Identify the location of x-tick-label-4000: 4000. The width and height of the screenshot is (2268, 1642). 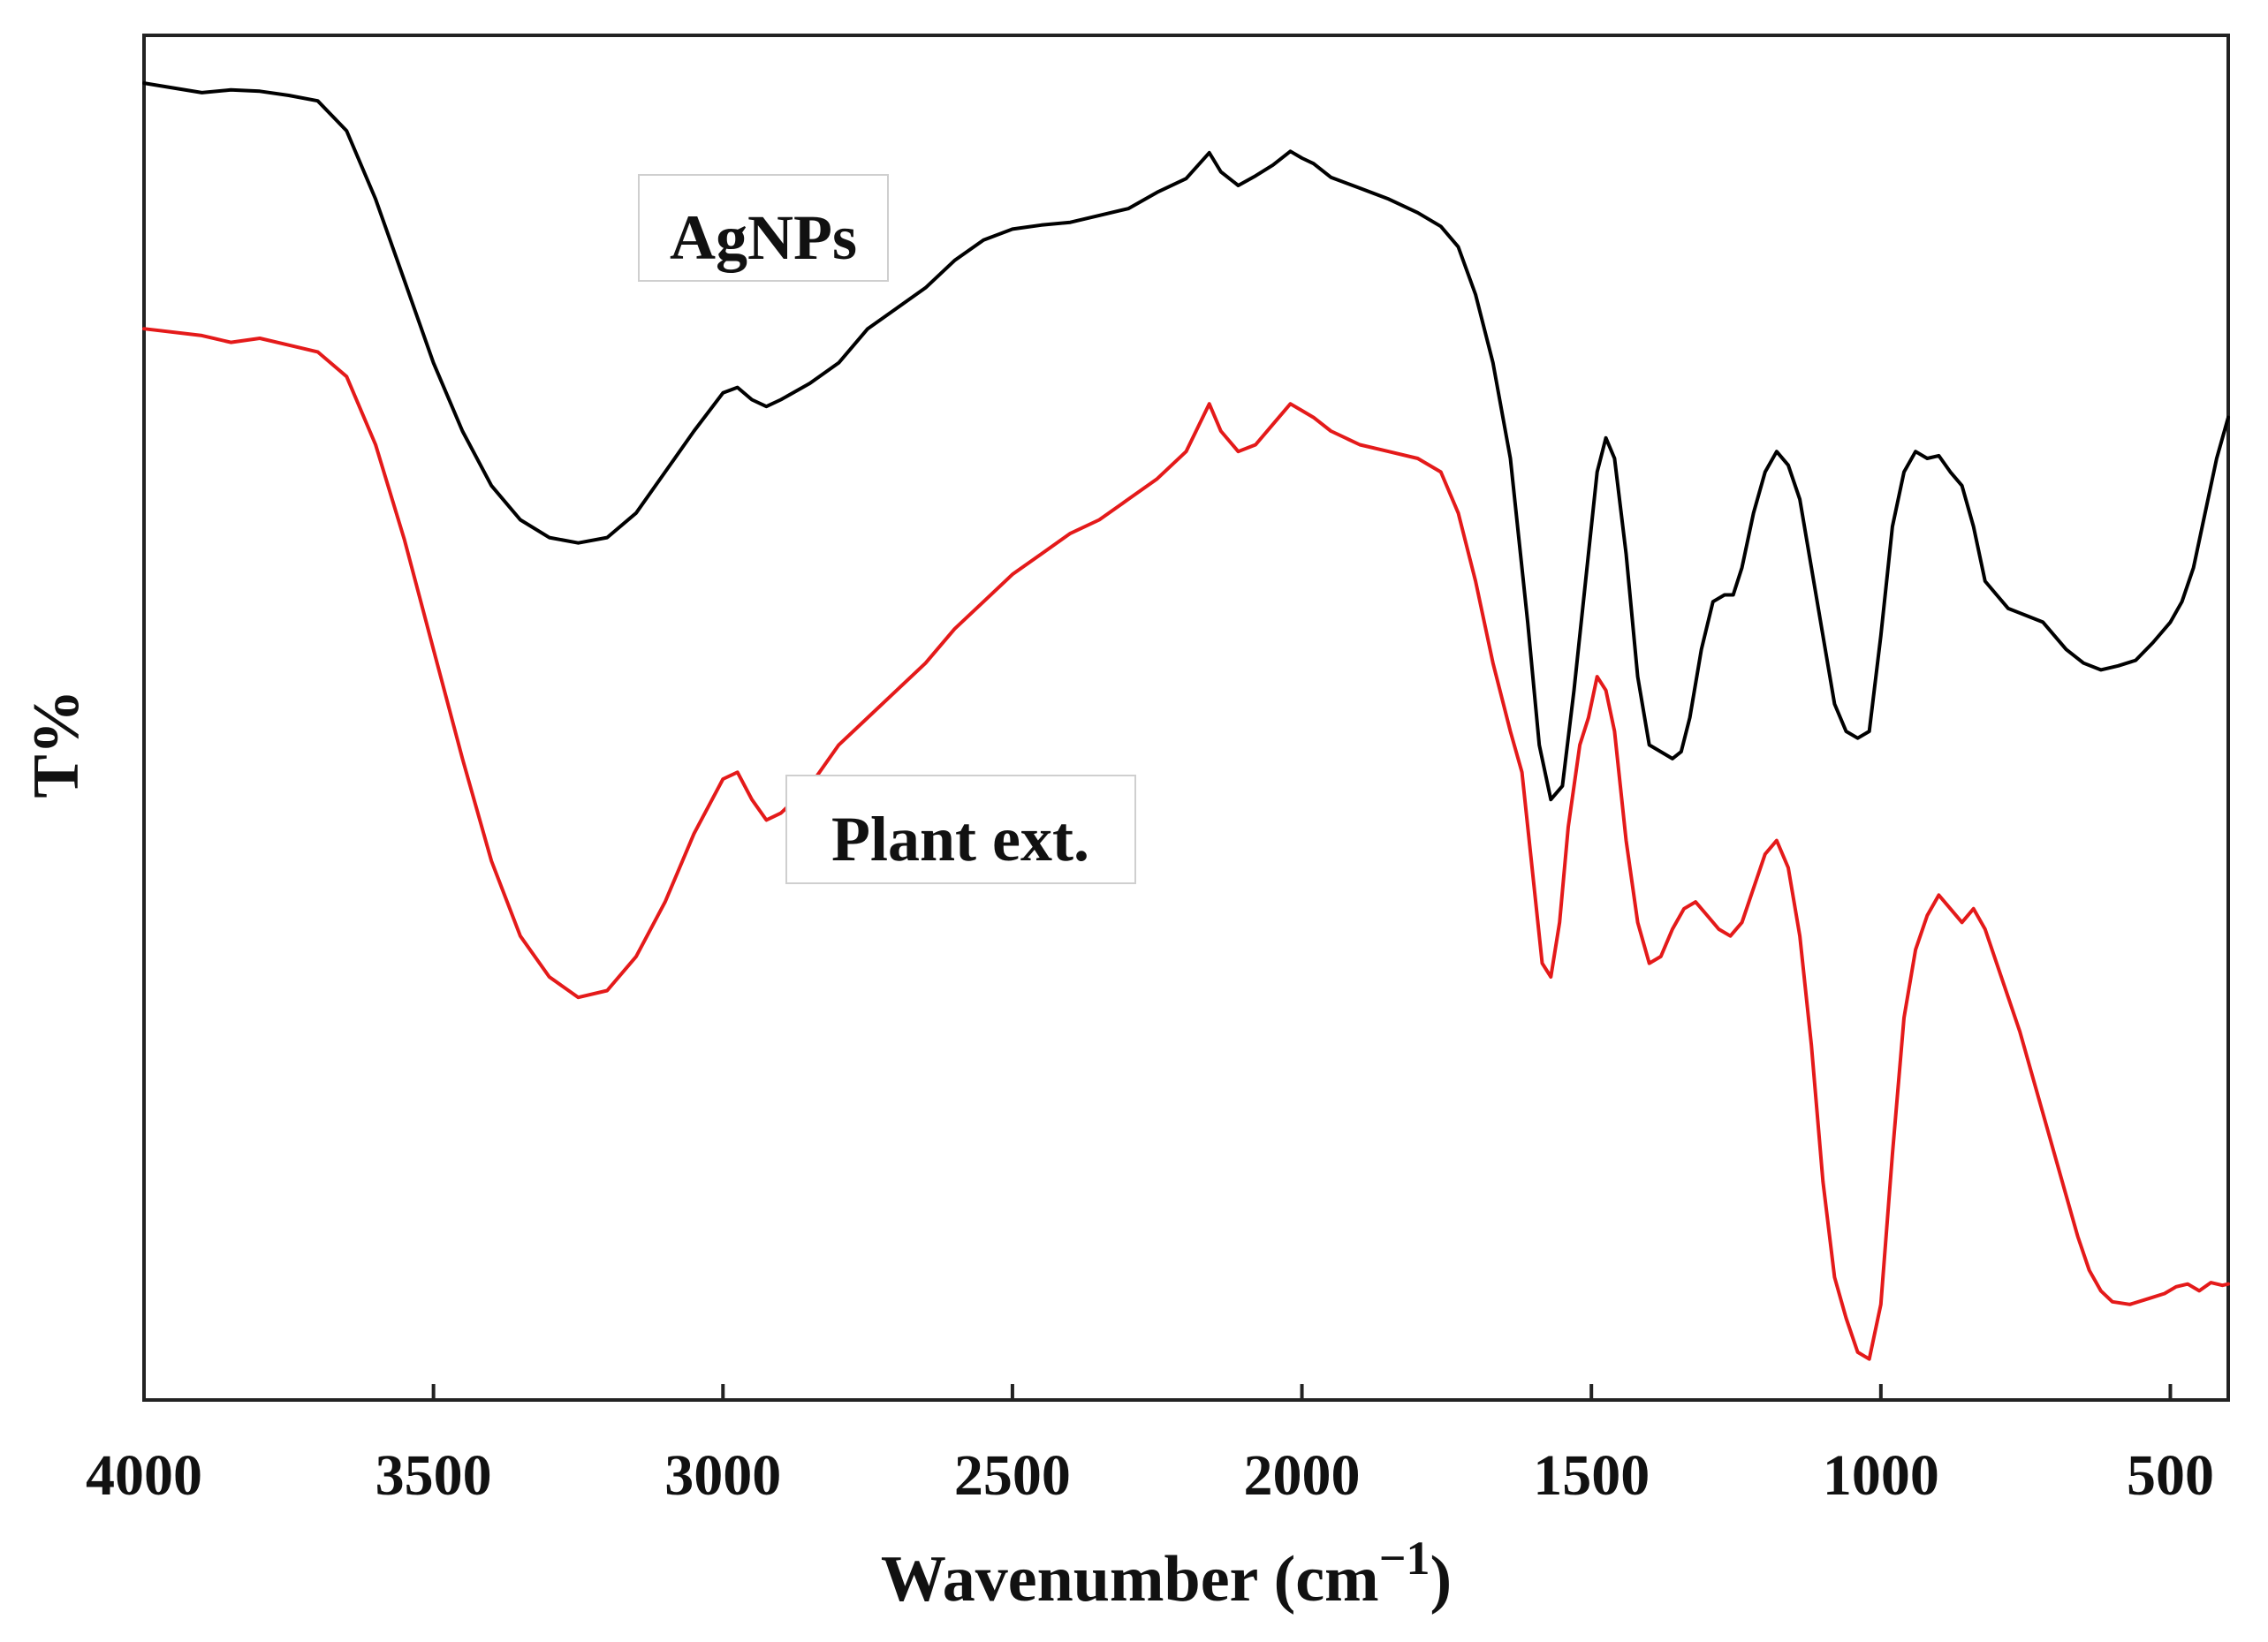
(144, 1475).